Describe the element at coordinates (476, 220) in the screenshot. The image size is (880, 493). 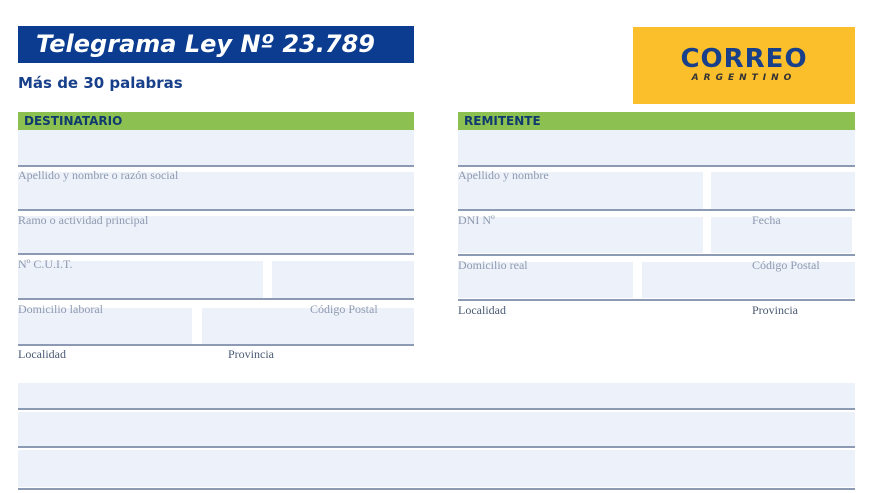
I see `rem-dni-label: DNI Nº` at that location.